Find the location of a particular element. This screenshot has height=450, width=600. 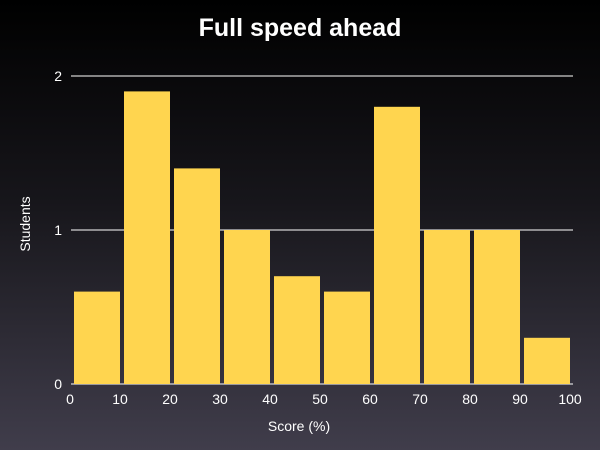

y-axis-label: Students is located at coordinates (25, 223).